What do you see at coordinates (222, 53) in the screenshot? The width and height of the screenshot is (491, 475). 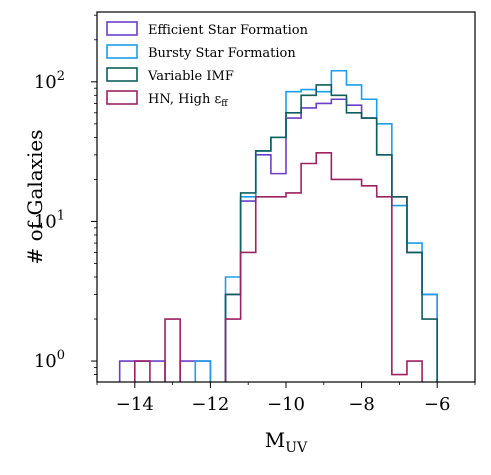 I see `legend-label-2: Bursty Star Formation` at bounding box center [222, 53].